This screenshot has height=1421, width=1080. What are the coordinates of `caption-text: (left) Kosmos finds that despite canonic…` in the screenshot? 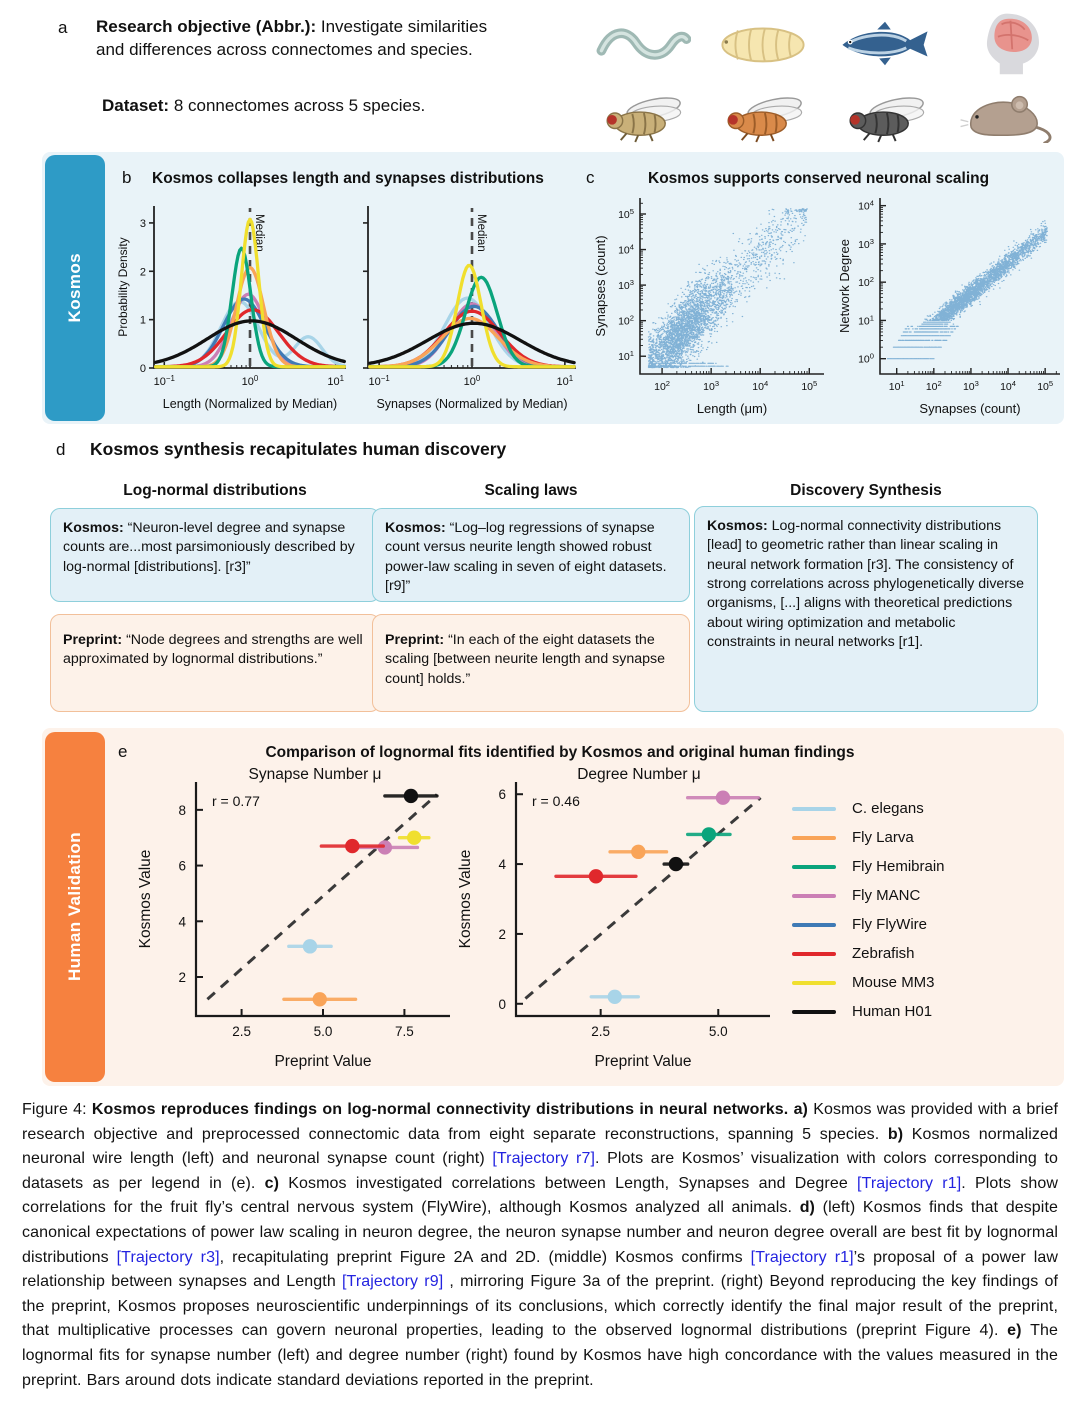 It's located at (540, 1232).